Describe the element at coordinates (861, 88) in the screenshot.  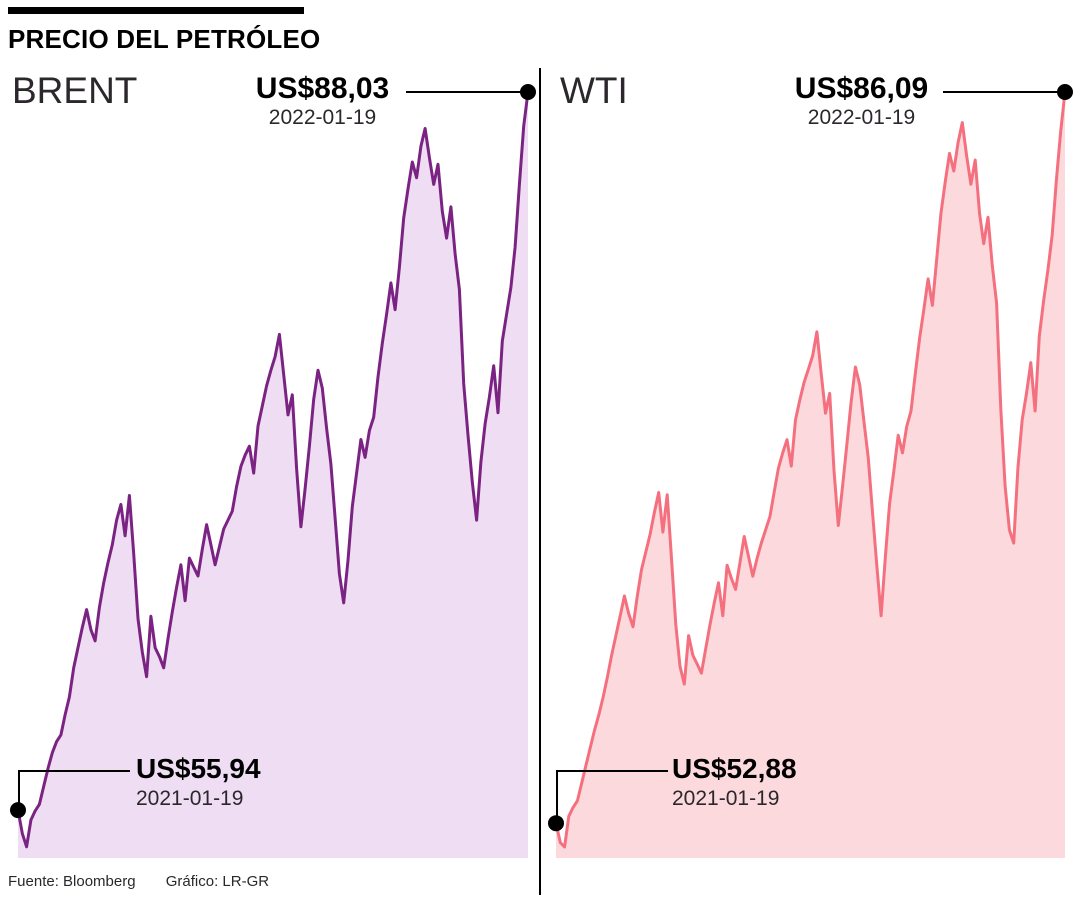
I see `wti-end-price: US$86,09` at that location.